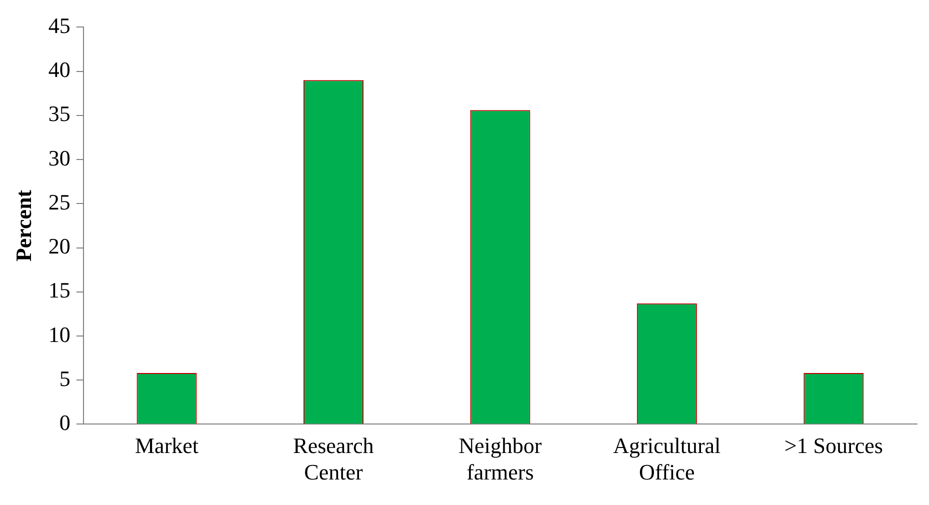  I want to click on y-tick-label: 40, so click(59, 69).